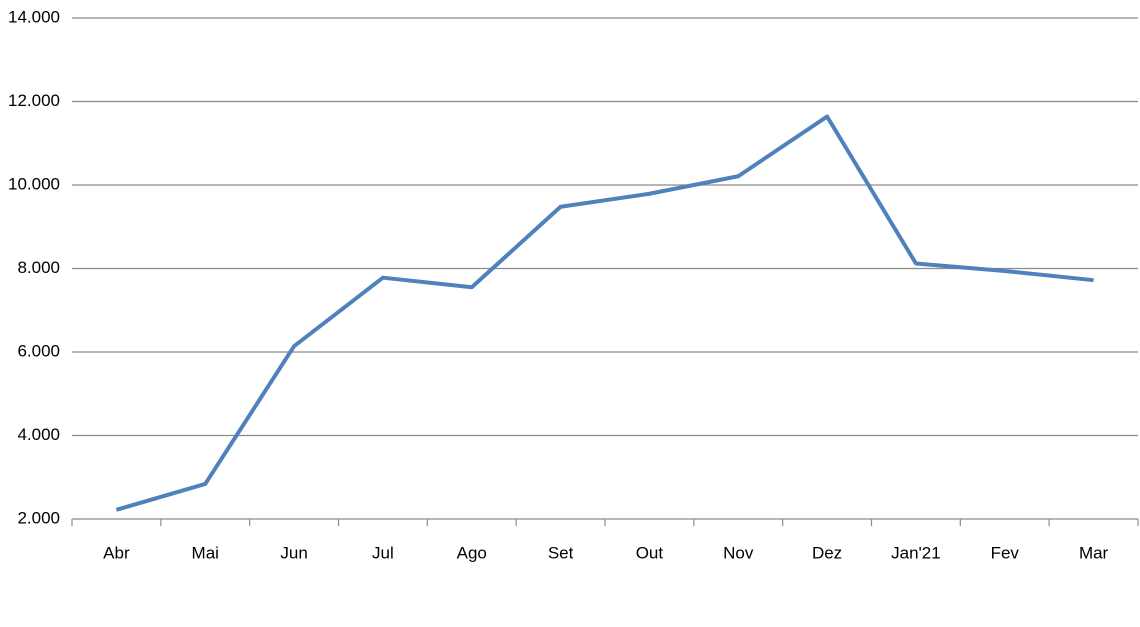 This screenshot has width=1140, height=627. Describe the element at coordinates (34, 16) in the screenshot. I see `y-tick-label: 14.000` at that location.